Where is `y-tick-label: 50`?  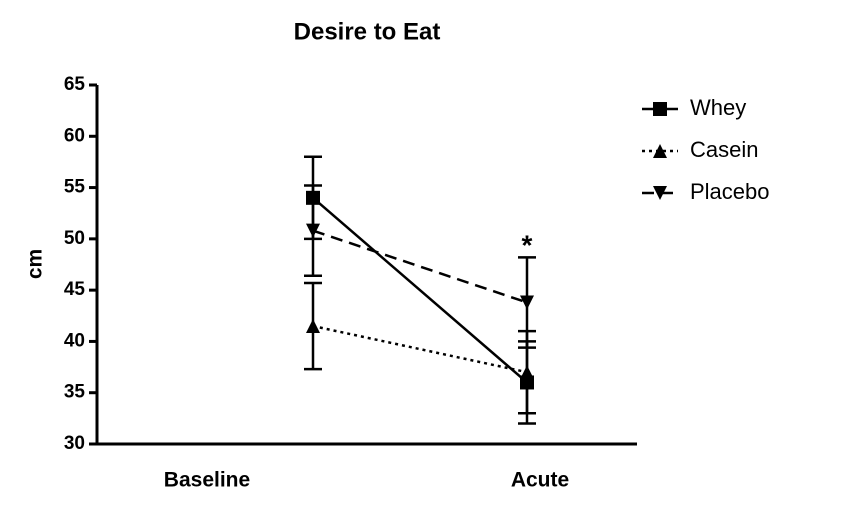
y-tick-label: 50 is located at coordinates (74, 238).